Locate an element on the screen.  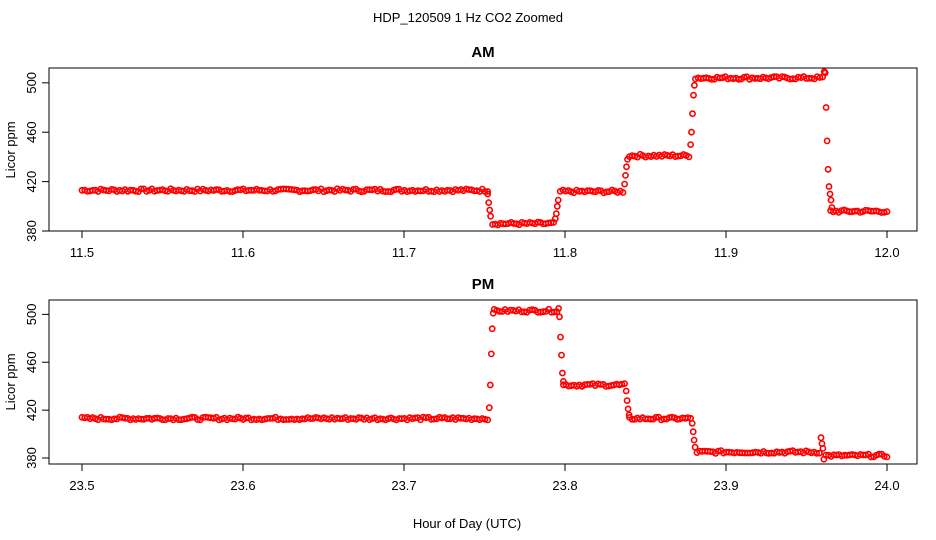
pm-x-axis: 23.5 23.6 23.7 23.8 23.9 24.0 is located at coordinates (484, 478).